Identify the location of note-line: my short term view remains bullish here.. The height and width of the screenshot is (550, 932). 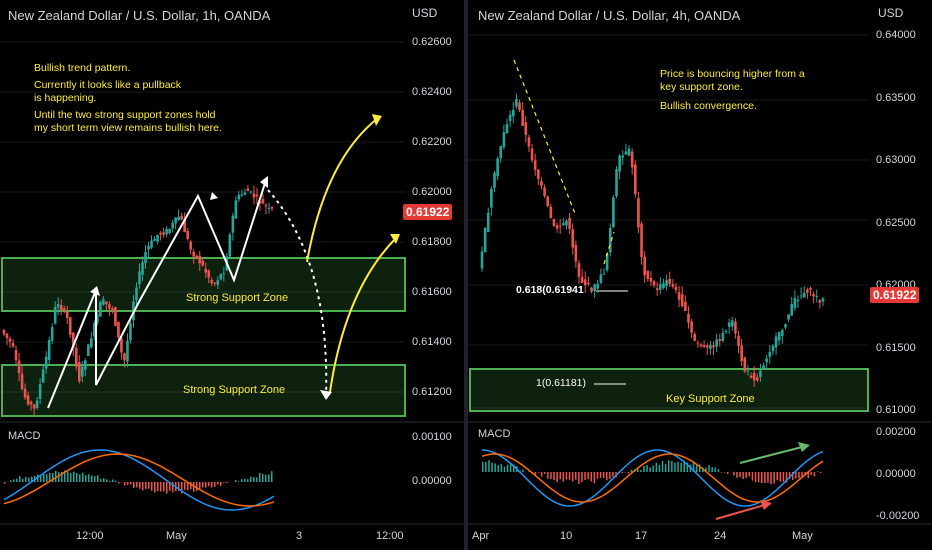
(128, 128).